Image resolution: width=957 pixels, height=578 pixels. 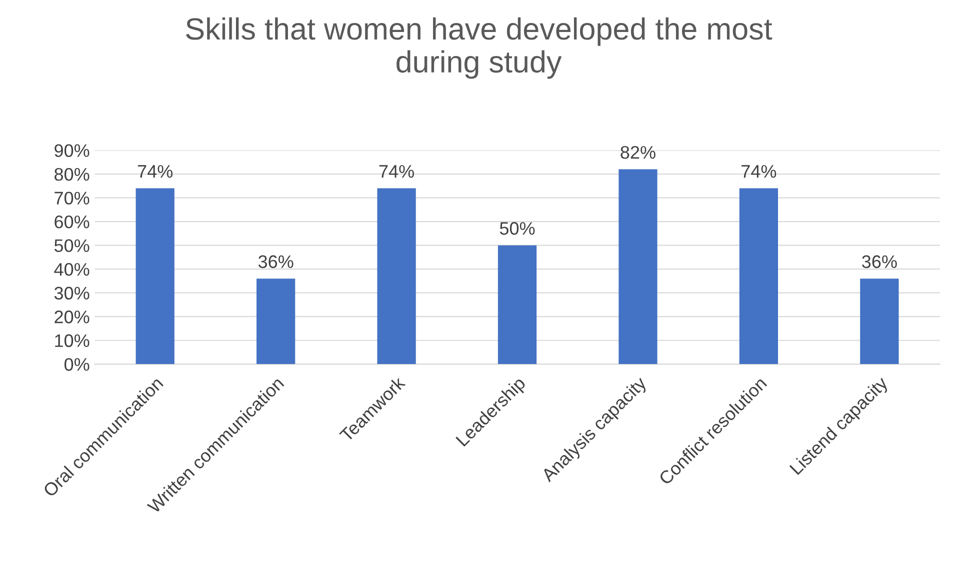 I want to click on y-tick-label: 30%, so click(x=72, y=293).